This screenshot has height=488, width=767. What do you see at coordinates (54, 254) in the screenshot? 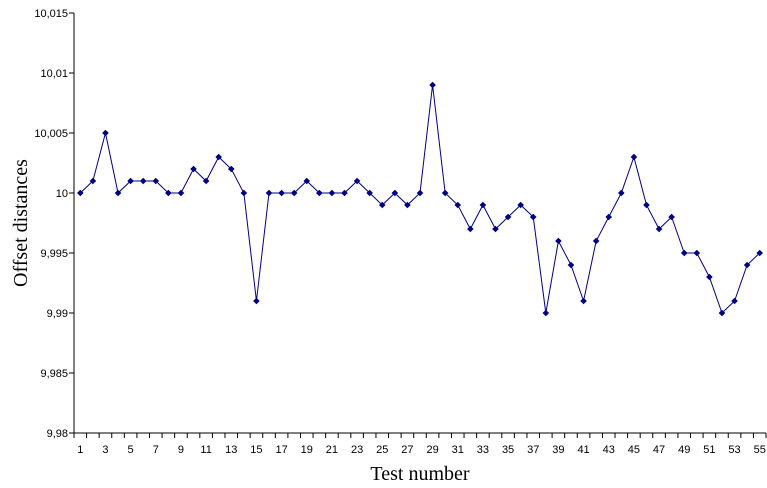
I see `y-tick-label: 9,995` at bounding box center [54, 254].